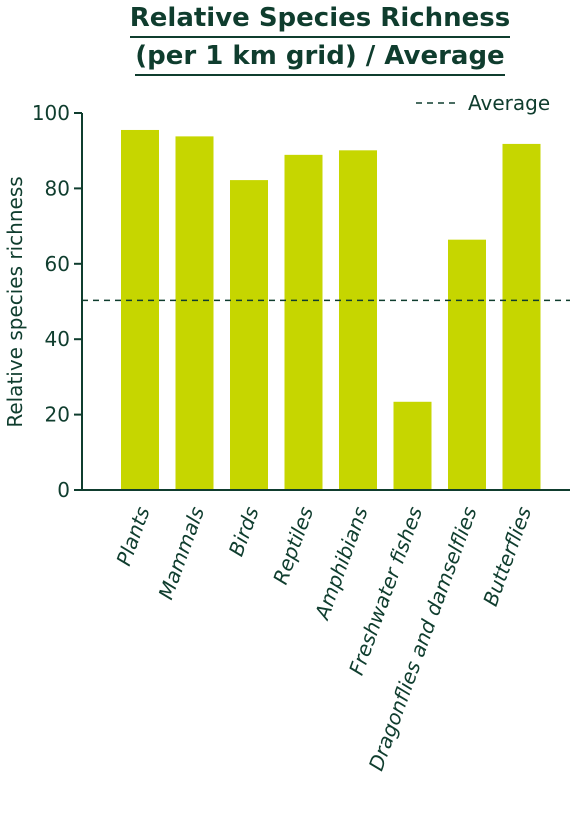  Describe the element at coordinates (320, 19) in the screenshot. I see `chart-title-line-1: Relative Species Richness` at that location.